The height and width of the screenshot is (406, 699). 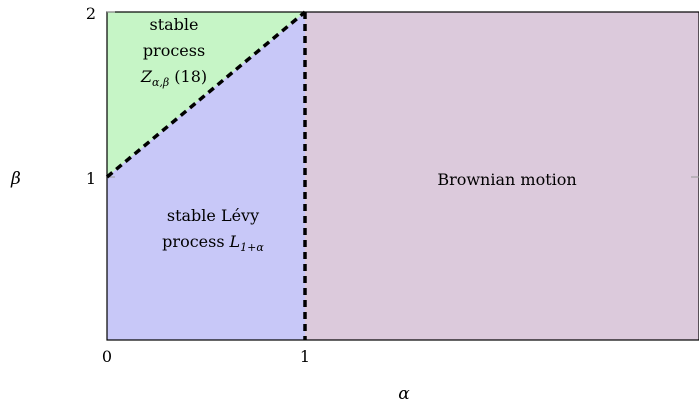 I want to click on z-subscript: α,β, so click(x=160, y=82).